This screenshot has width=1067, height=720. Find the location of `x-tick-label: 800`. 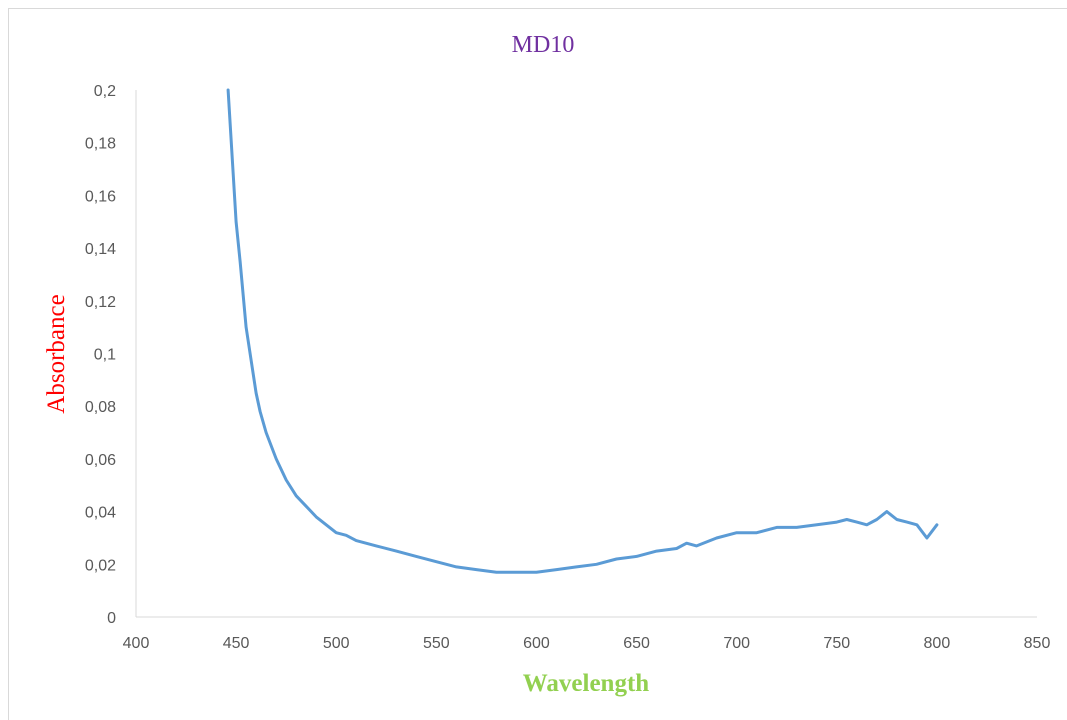

x-tick-label: 800 is located at coordinates (937, 643).